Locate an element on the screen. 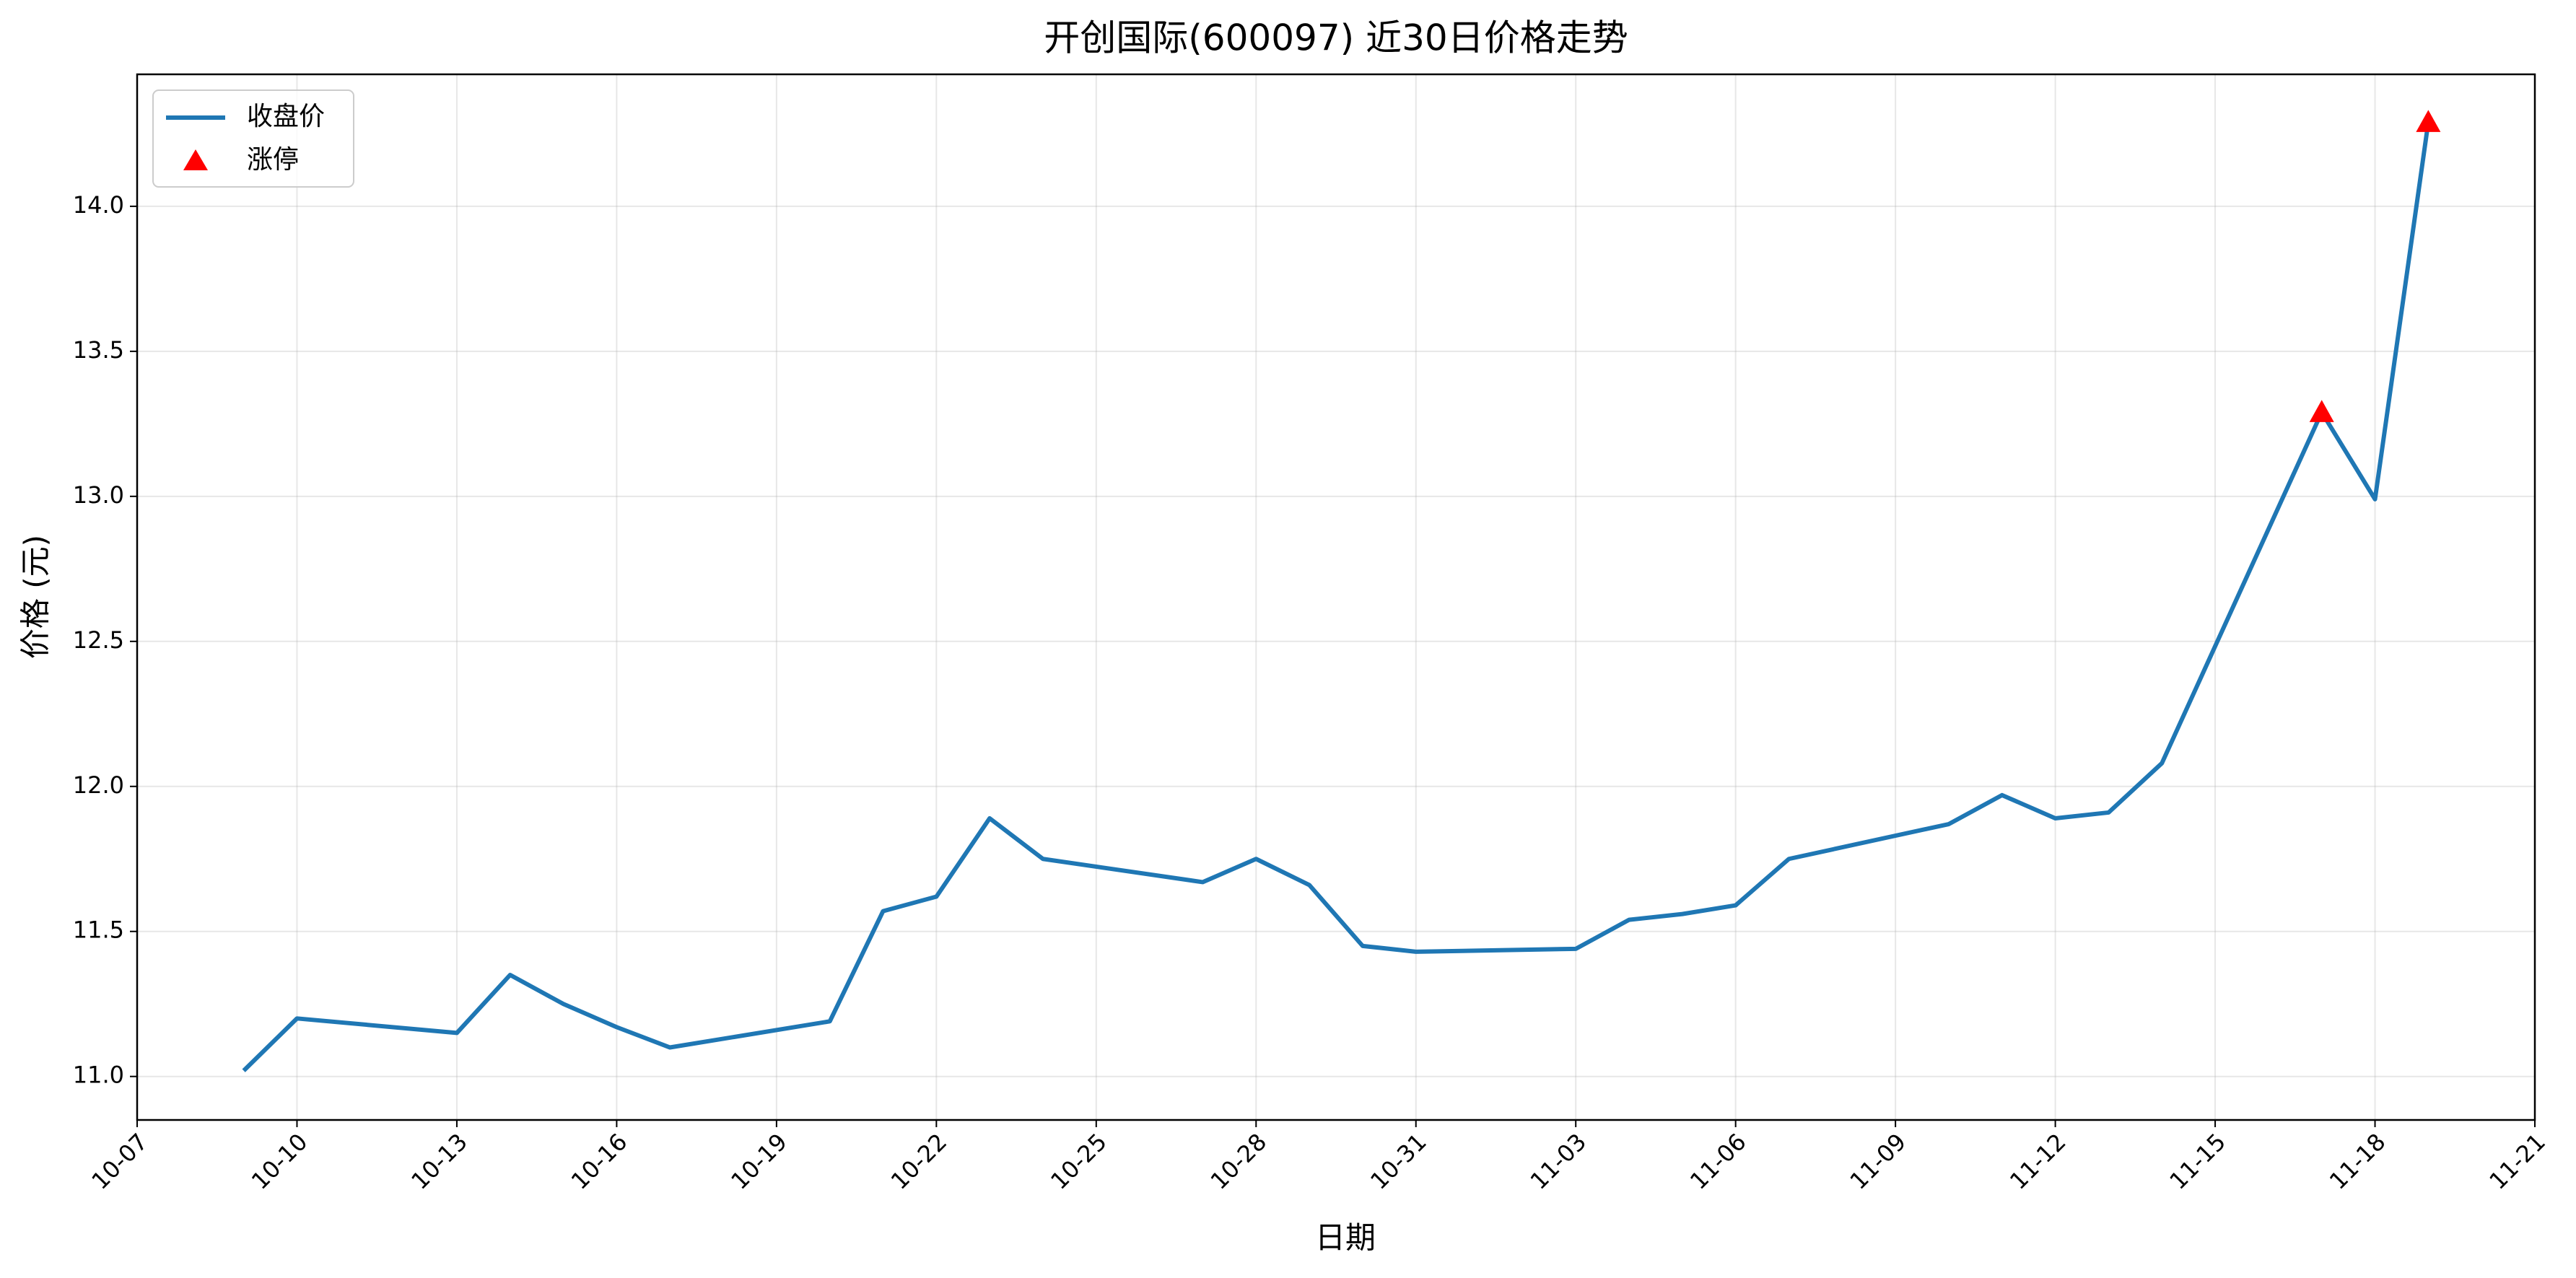  x-axis-label: 日期 is located at coordinates (1345, 1238).